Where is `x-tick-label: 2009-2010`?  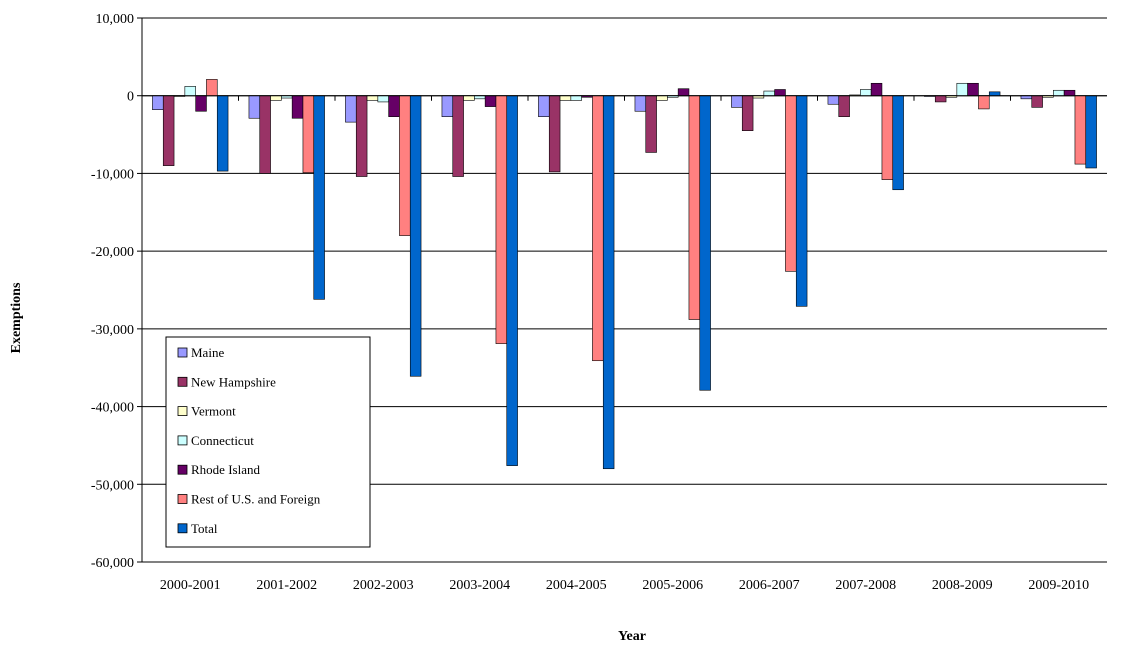 x-tick-label: 2009-2010 is located at coordinates (1058, 585).